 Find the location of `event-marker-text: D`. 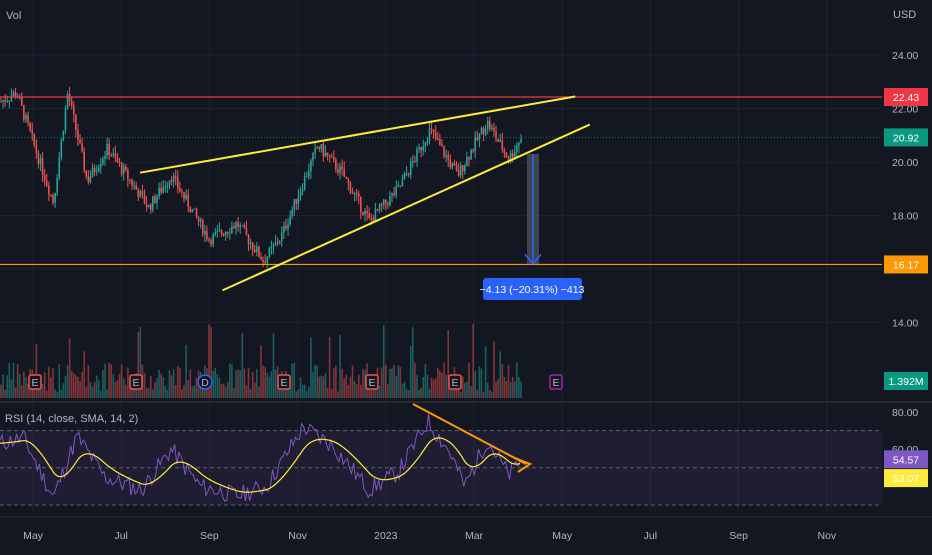

event-marker-text: D is located at coordinates (205, 383).